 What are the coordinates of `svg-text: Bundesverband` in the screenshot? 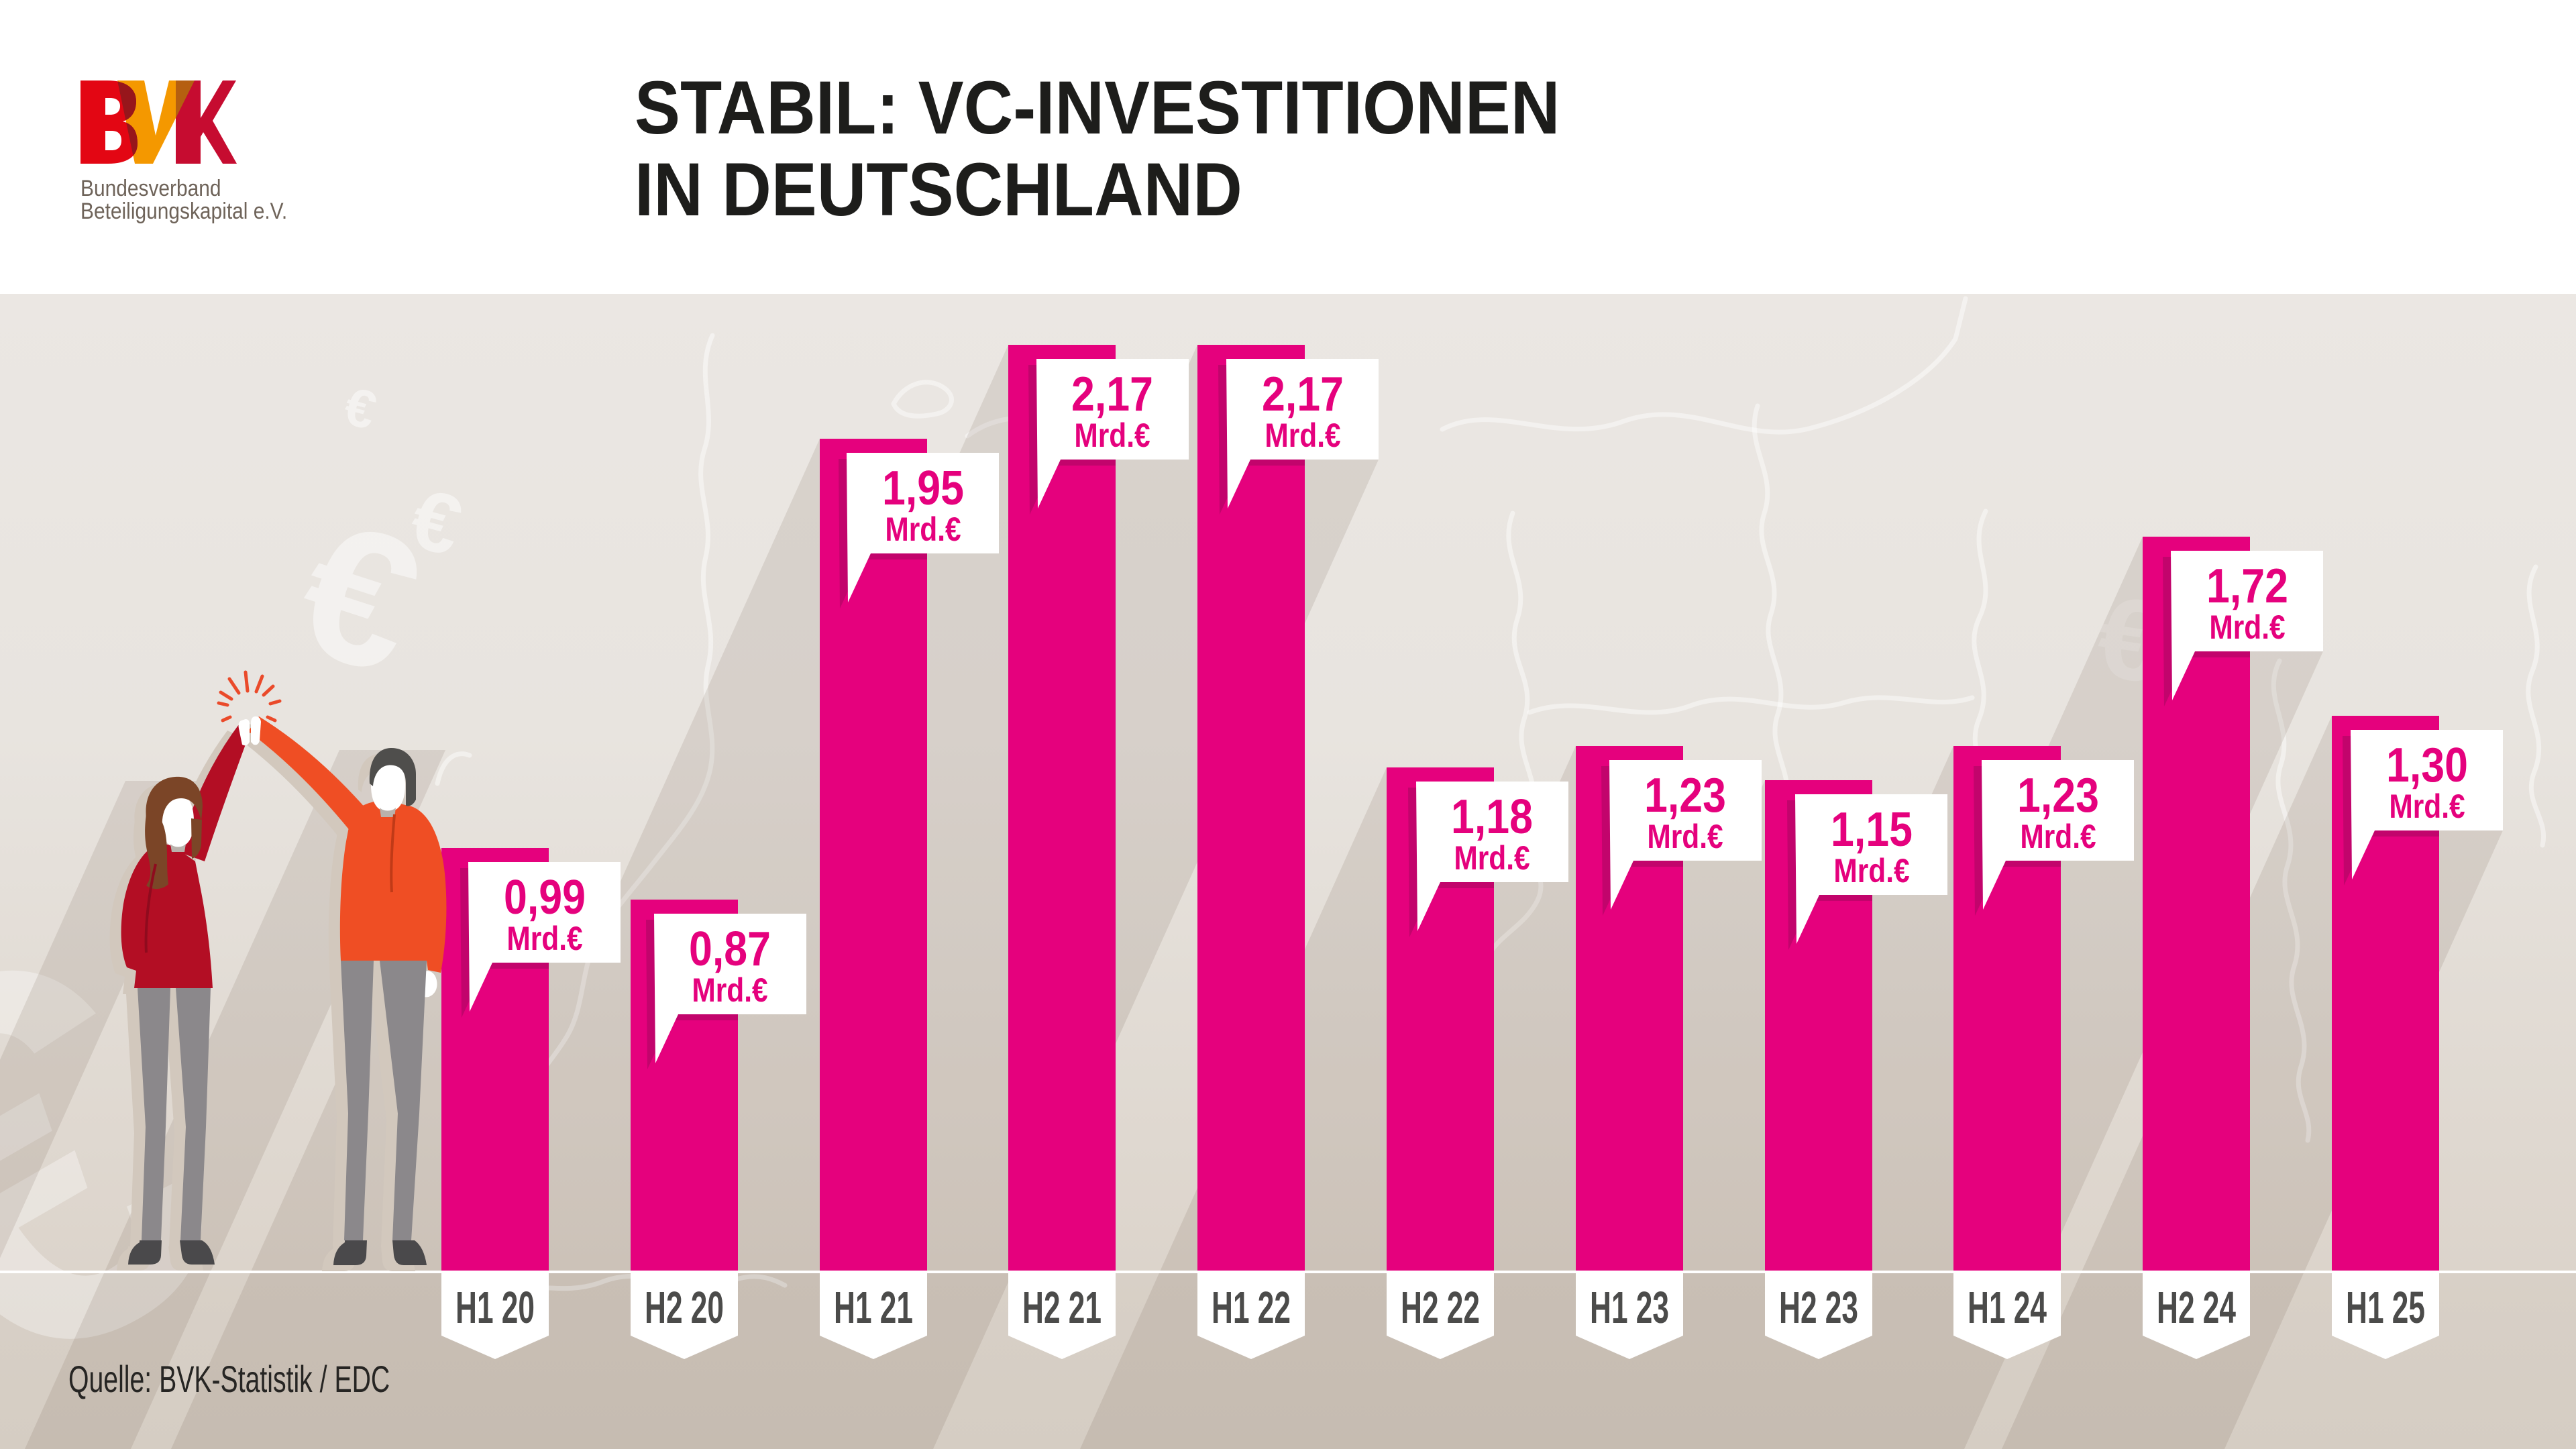 It's located at (150, 188).